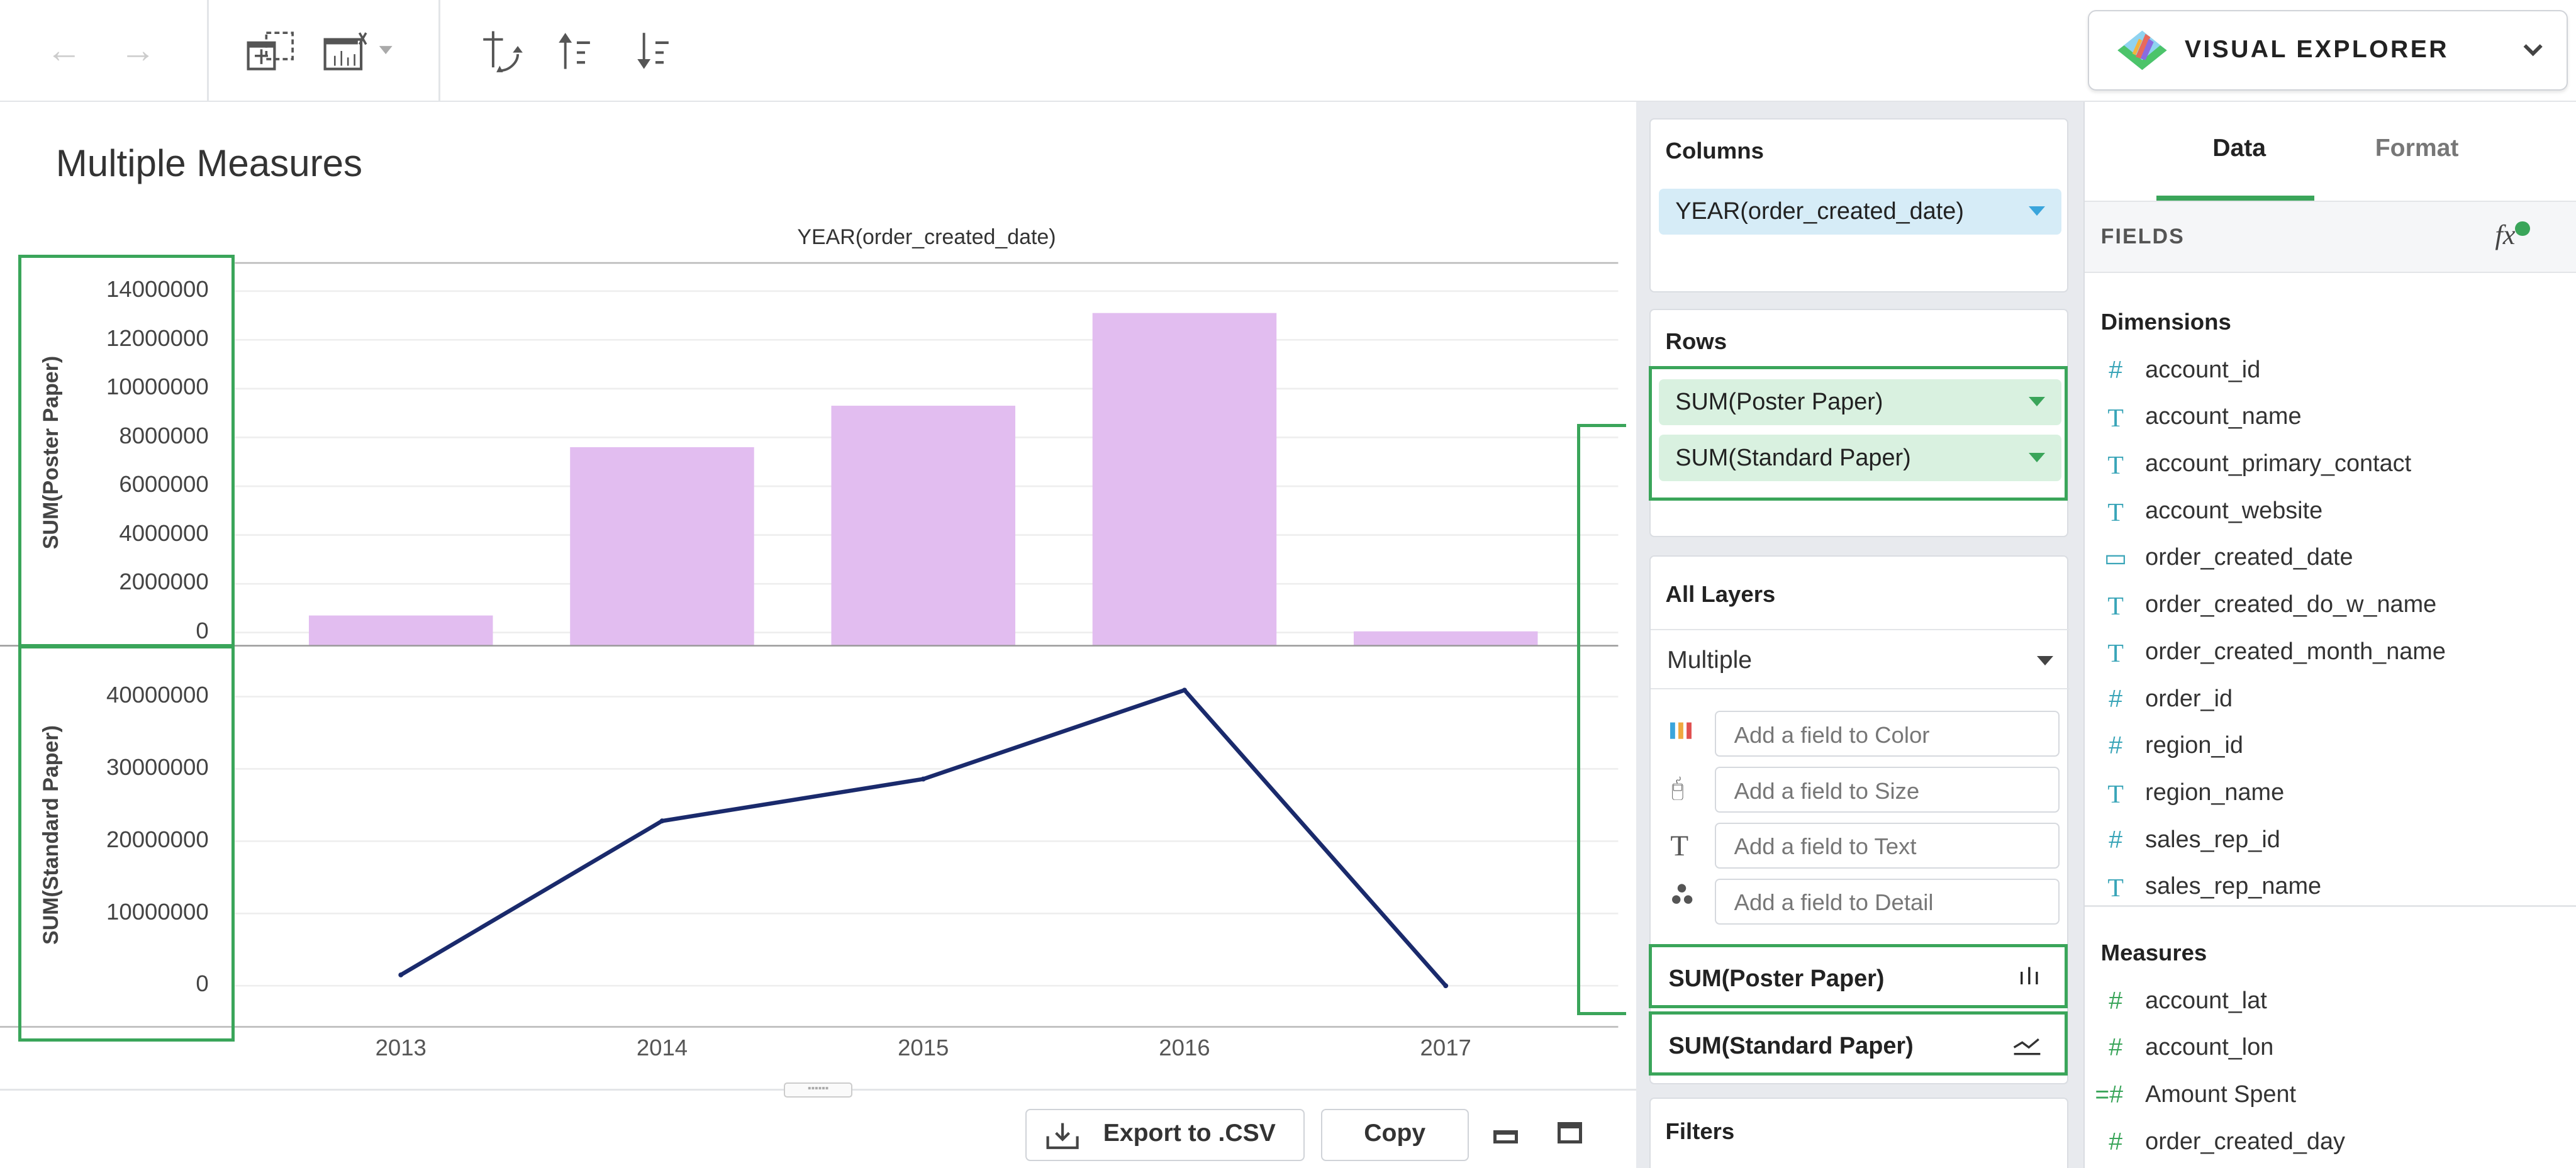  I want to click on layer-label: SUM(Standard Paper), so click(1791, 1045).